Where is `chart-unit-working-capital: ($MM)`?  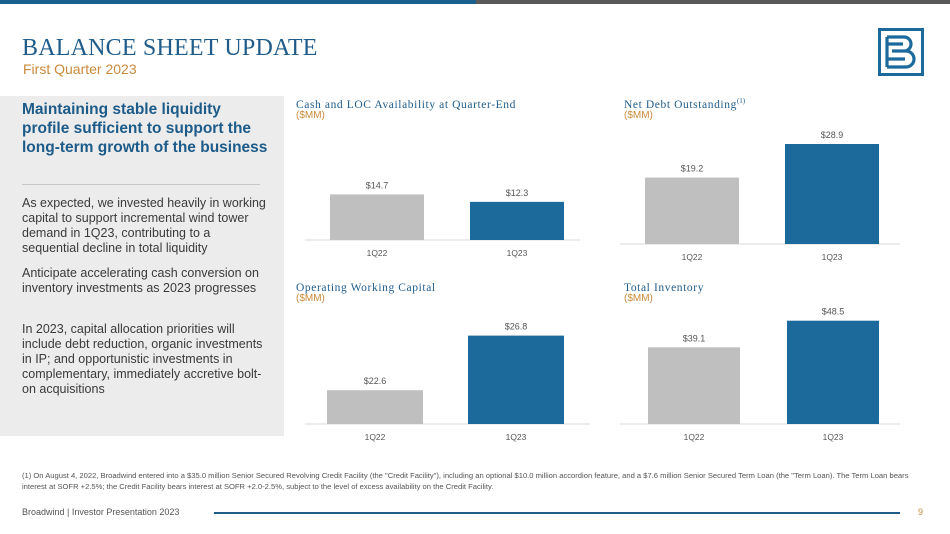
chart-unit-working-capital: ($MM) is located at coordinates (310, 298).